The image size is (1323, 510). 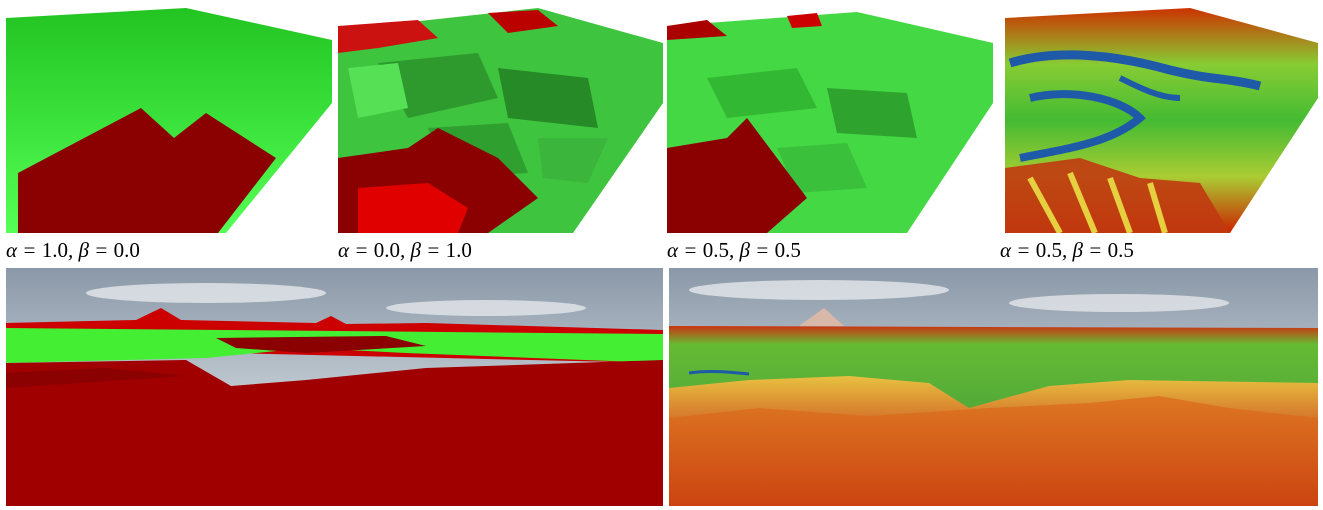 I want to click on caption-panel-2: α = 0.0, β = 1.0, so click(x=405, y=250).